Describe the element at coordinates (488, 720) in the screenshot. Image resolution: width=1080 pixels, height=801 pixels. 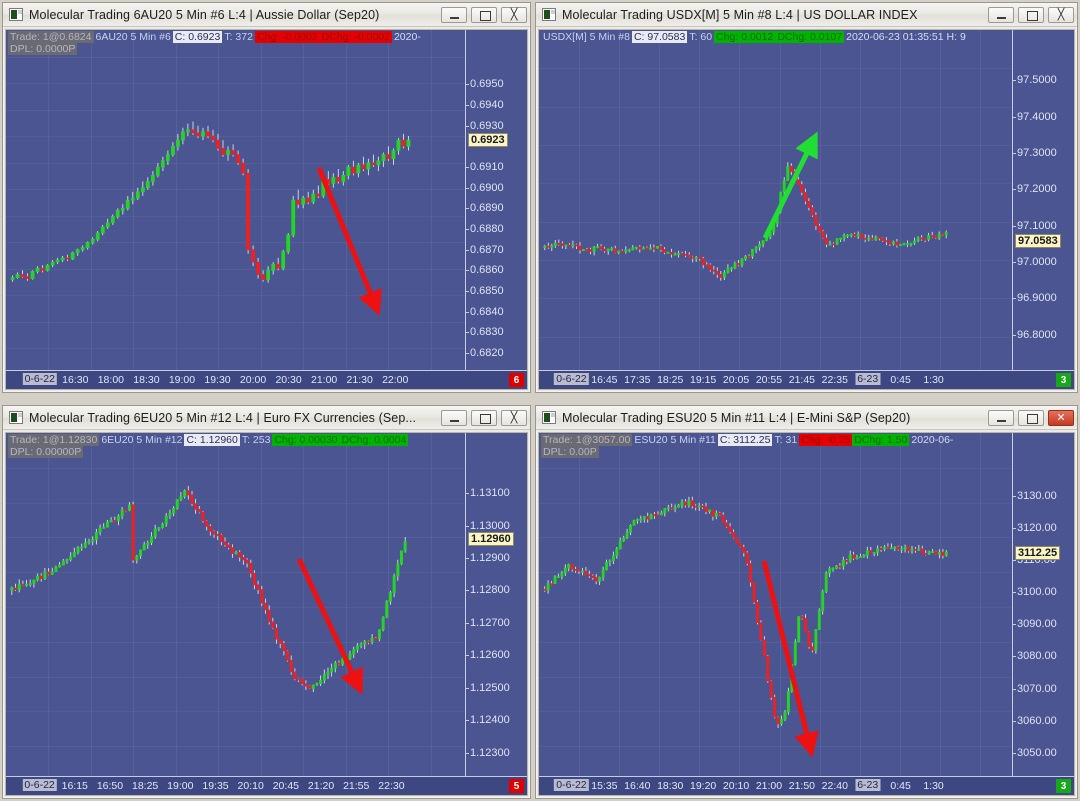
I see `price-tick: 1.12400` at that location.